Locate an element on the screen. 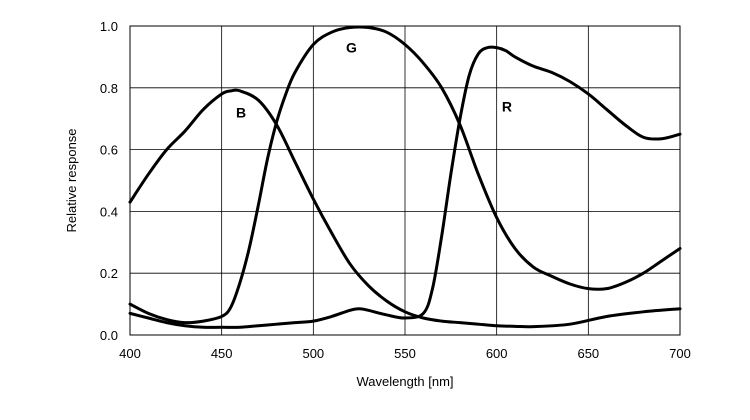 Image resolution: width=750 pixels, height=420 pixels. series-label-r: R is located at coordinates (507, 106).